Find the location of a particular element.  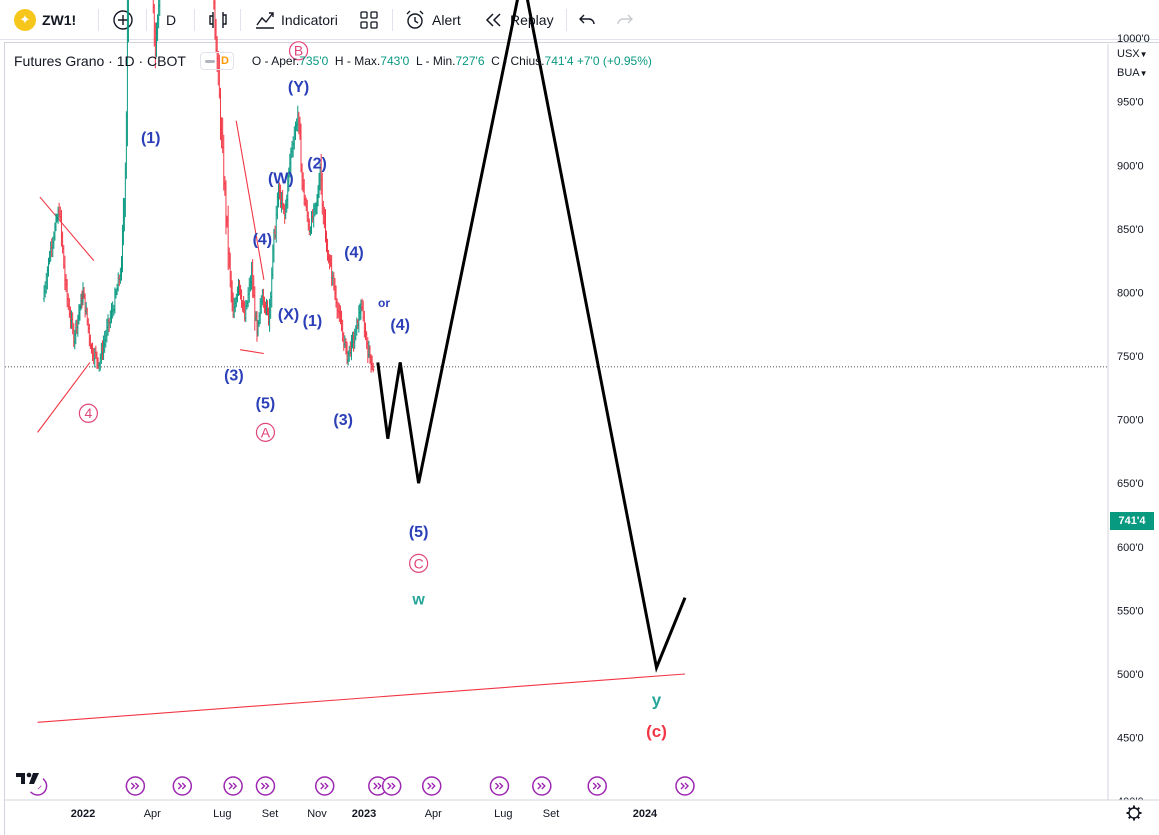

undo-button is located at coordinates (587, 20).